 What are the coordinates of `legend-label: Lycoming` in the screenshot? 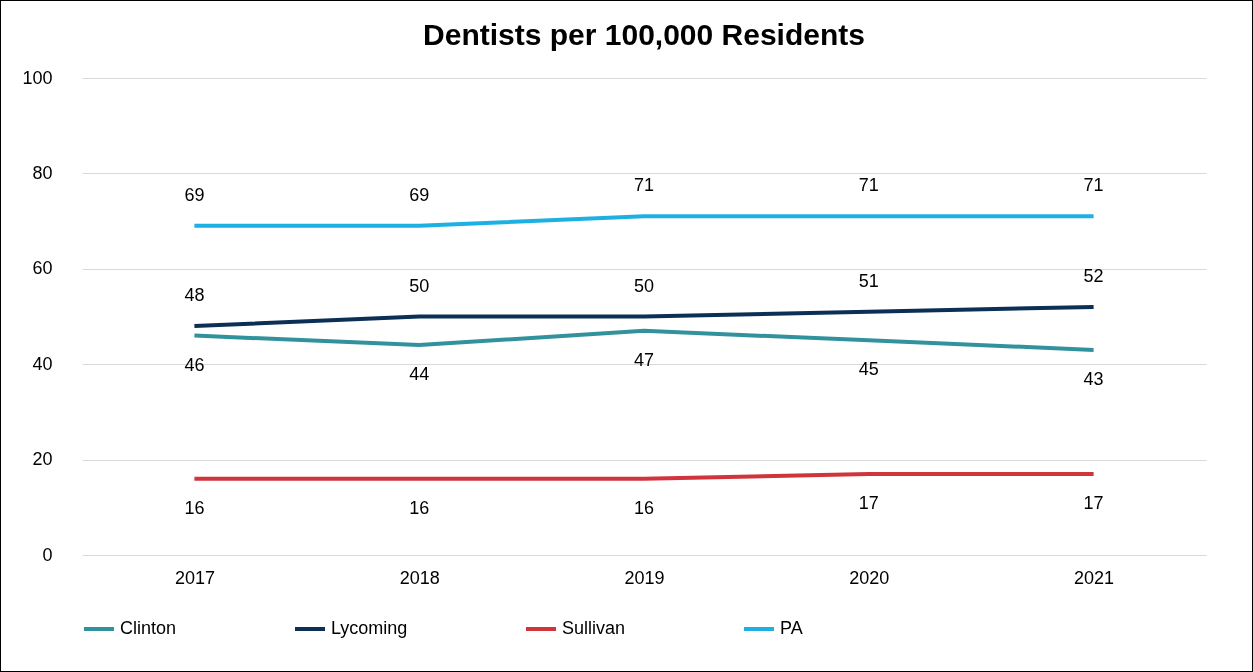 It's located at (369, 628).